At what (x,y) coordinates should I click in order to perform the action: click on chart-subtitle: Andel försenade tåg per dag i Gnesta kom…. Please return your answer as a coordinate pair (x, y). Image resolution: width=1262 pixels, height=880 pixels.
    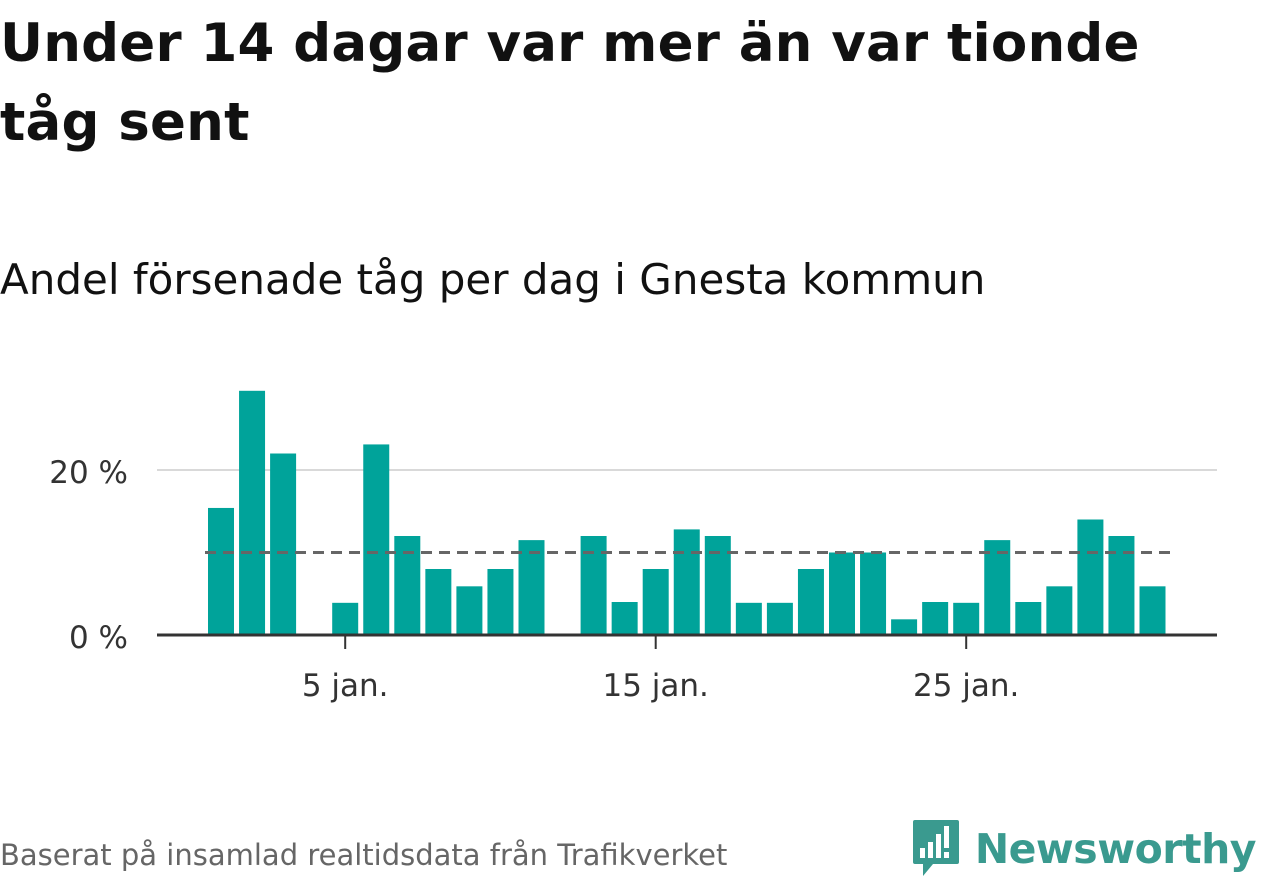
    Looking at the image, I should click on (493, 279).